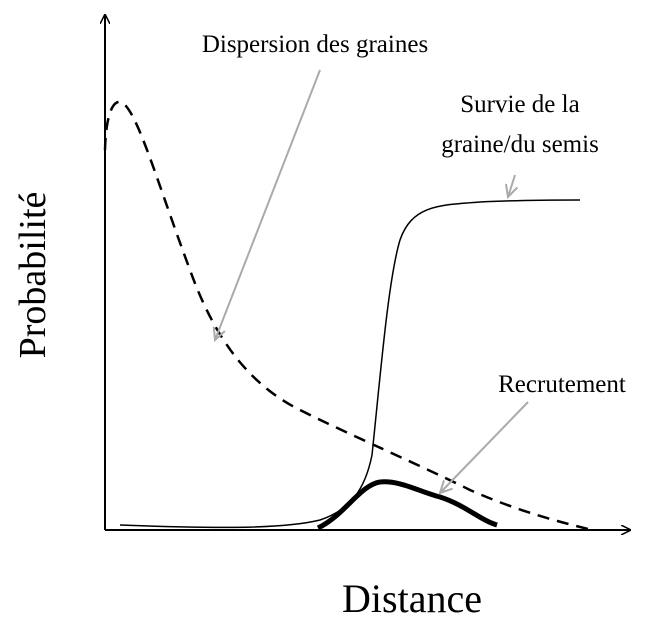  I want to click on annotation: Dispersion des graines, so click(315, 44).